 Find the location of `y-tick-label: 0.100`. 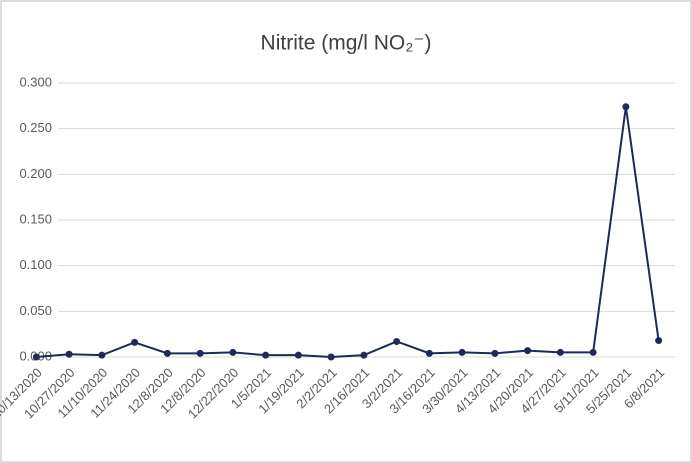

y-tick-label: 0.100 is located at coordinates (35, 264).